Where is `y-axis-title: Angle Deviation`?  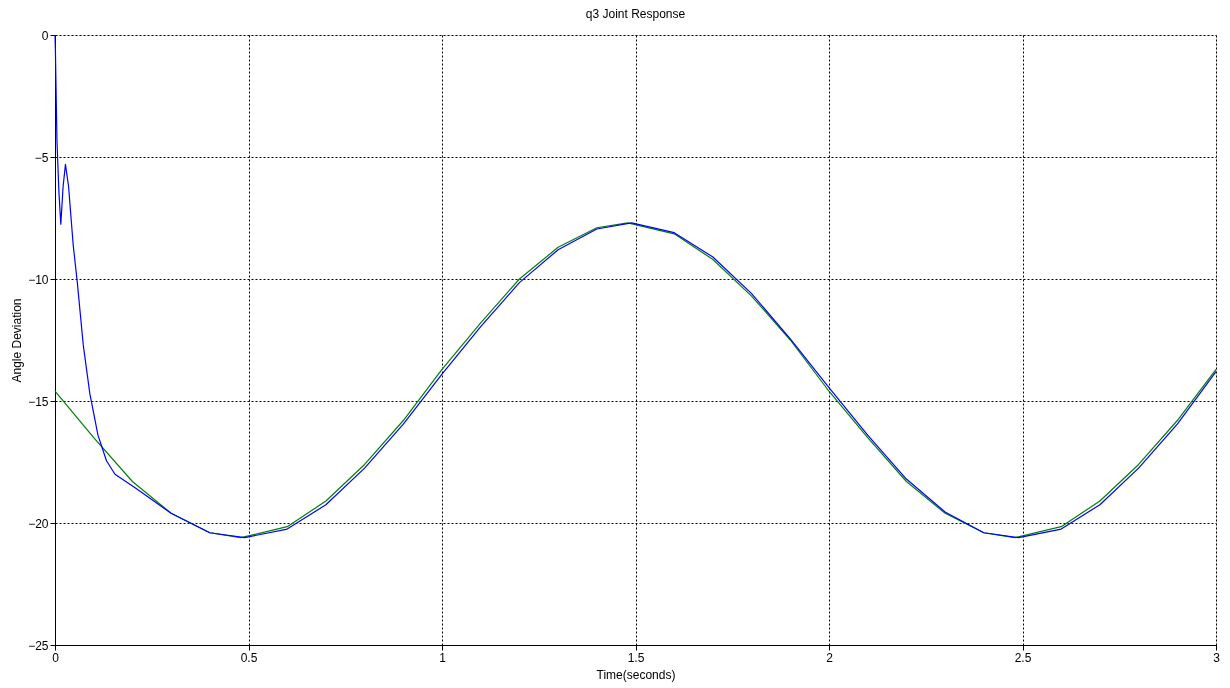
y-axis-title: Angle Deviation is located at coordinates (17, 340).